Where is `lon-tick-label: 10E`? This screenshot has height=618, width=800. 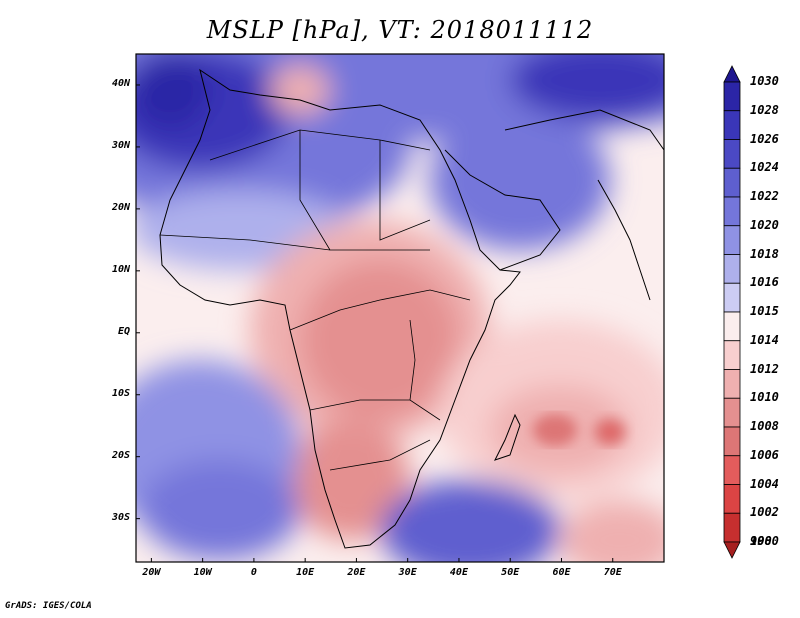
lon-tick-label: 10E is located at coordinates (305, 572).